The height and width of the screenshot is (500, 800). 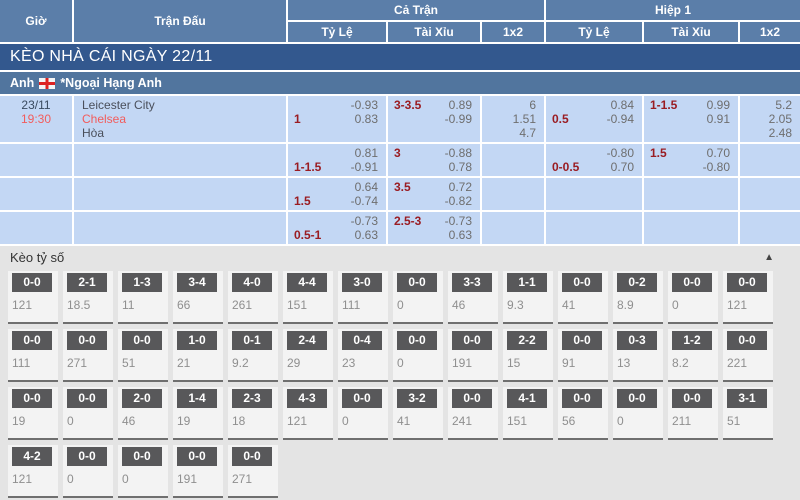 I want to click on score-cell: 0-0 241, so click(x=473, y=413).